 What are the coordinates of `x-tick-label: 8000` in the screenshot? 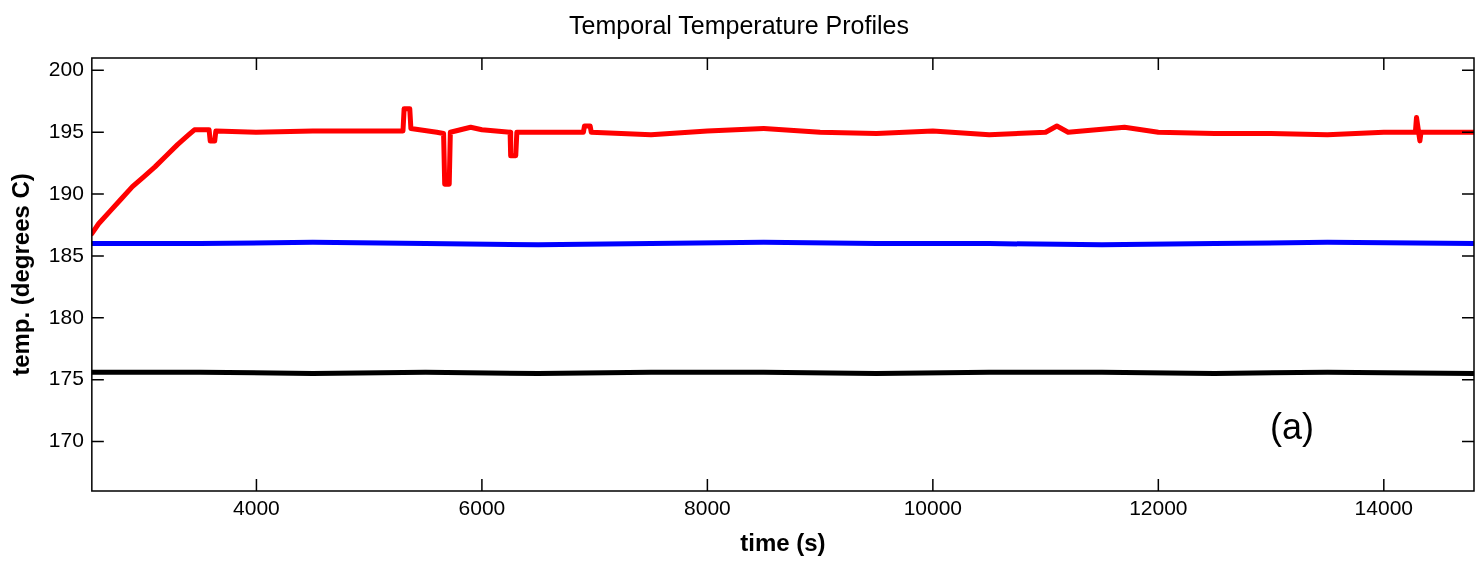 It's located at (707, 508).